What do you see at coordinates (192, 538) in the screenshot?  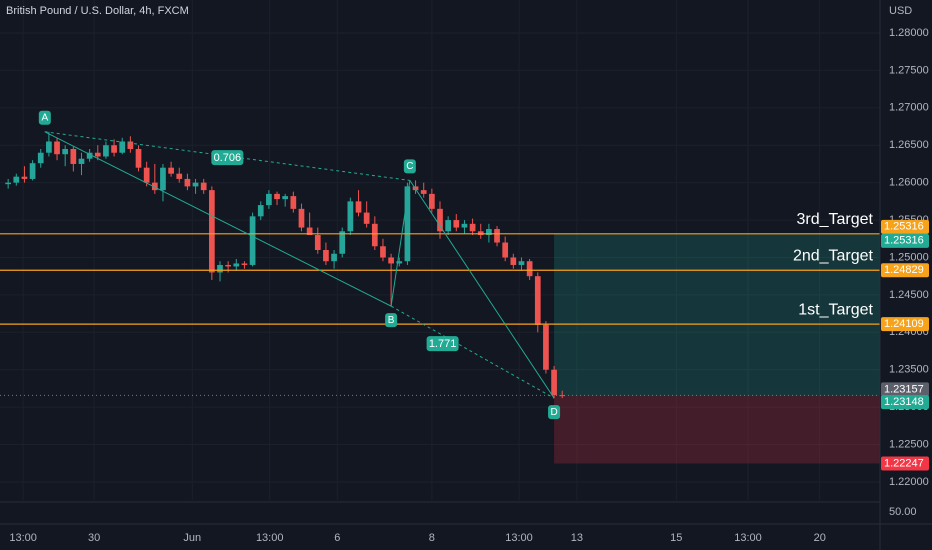 I see `x-tick-label: Jun` at bounding box center [192, 538].